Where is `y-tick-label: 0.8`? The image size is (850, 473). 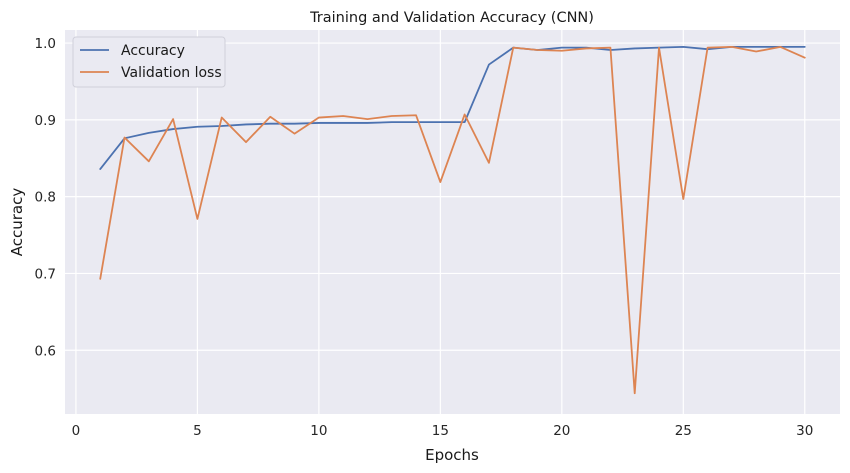
y-tick-label: 0.8 is located at coordinates (45, 198).